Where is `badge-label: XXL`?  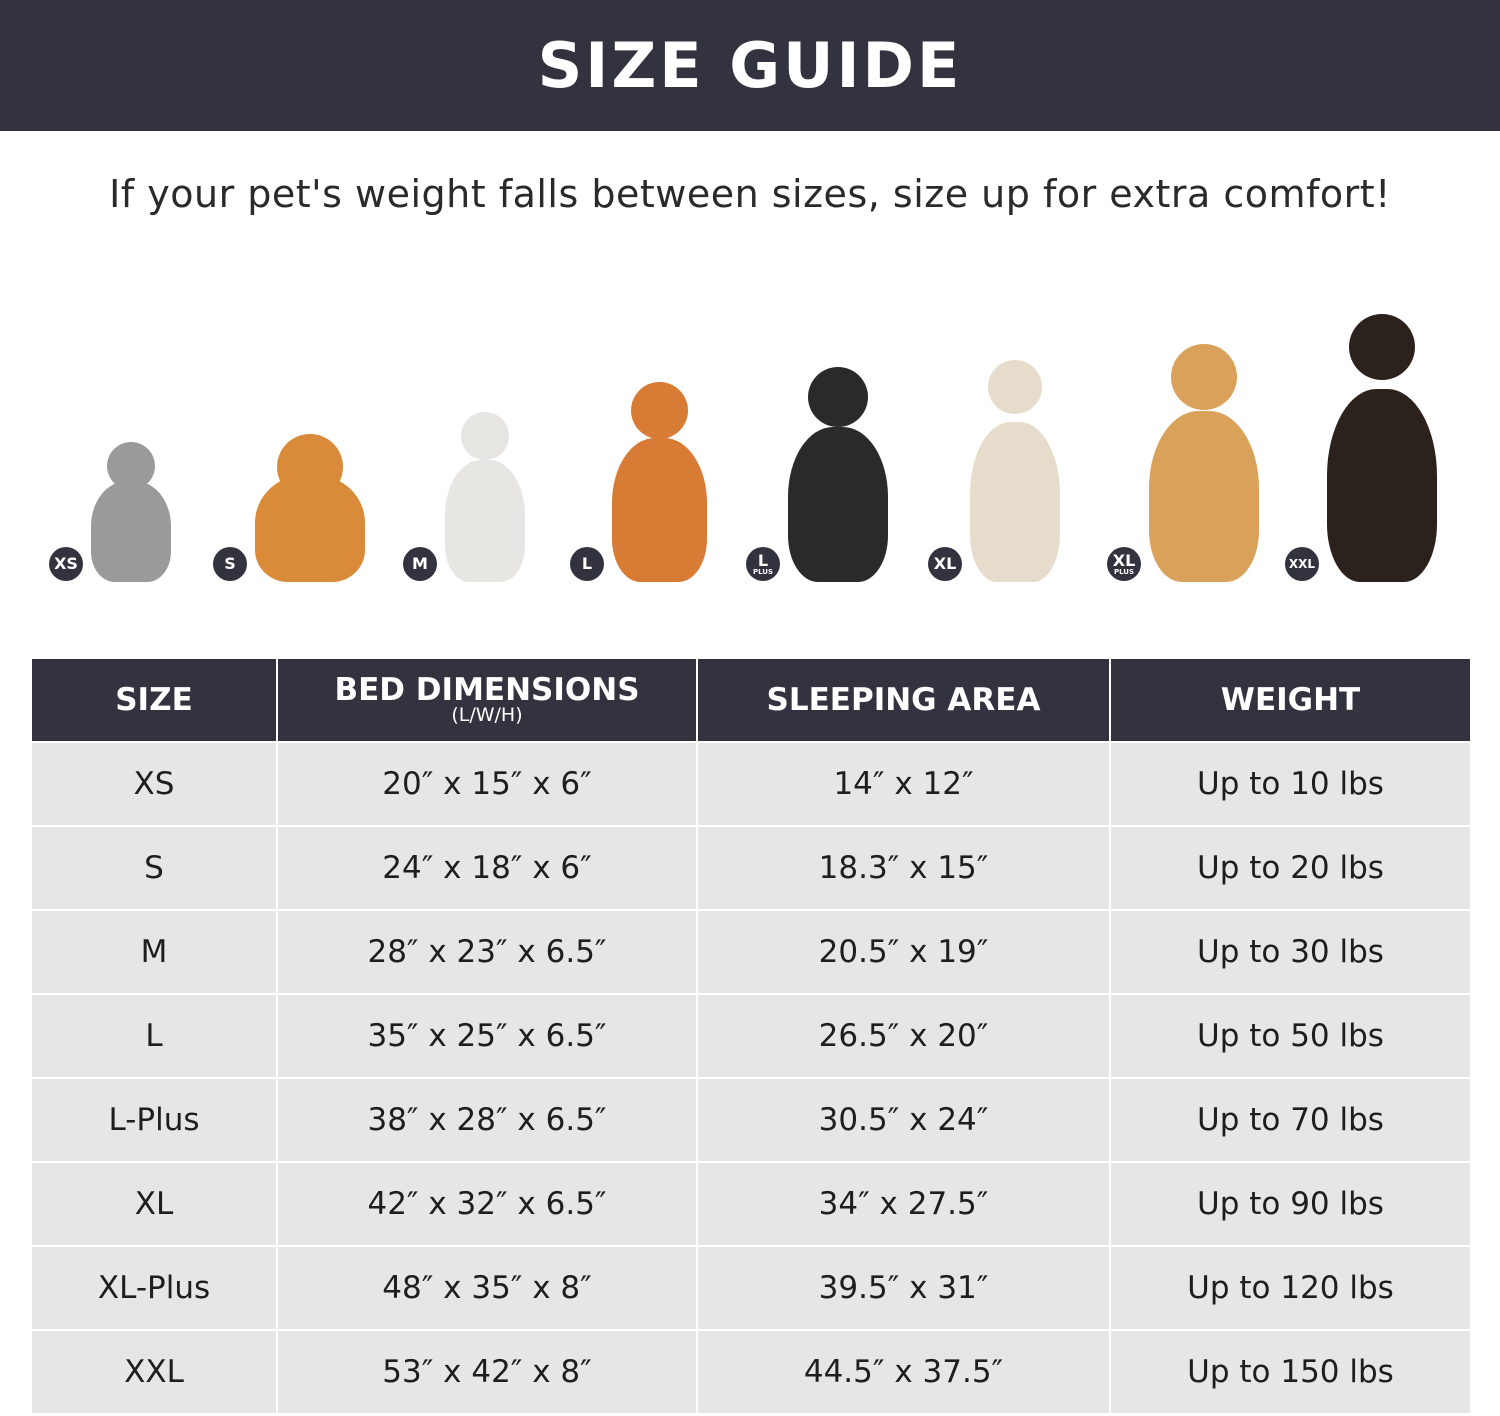
badge-label: XXL is located at coordinates (1302, 564).